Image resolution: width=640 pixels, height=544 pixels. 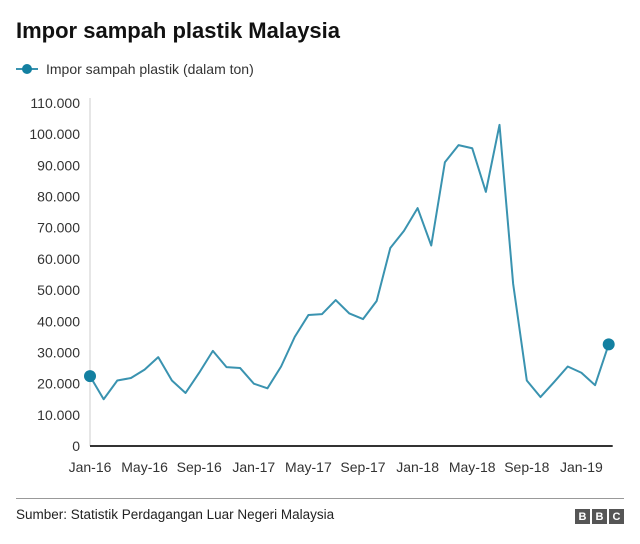 What do you see at coordinates (308, 467) in the screenshot?
I see `x-tick-label: May-17` at bounding box center [308, 467].